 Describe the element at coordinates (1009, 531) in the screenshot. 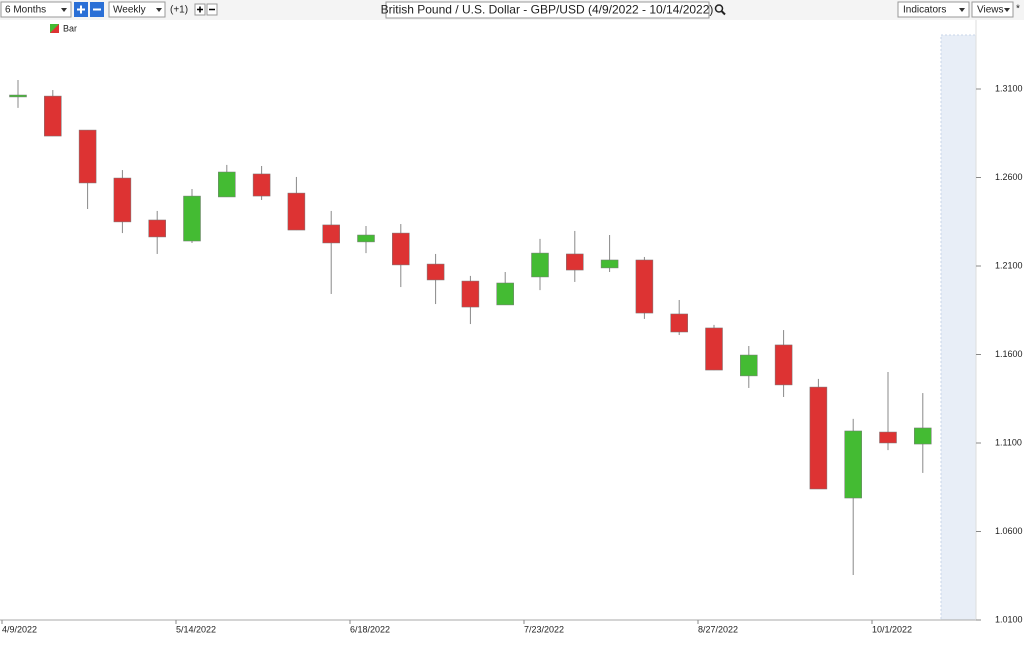

I see `y-tick-label: 1.0600` at that location.